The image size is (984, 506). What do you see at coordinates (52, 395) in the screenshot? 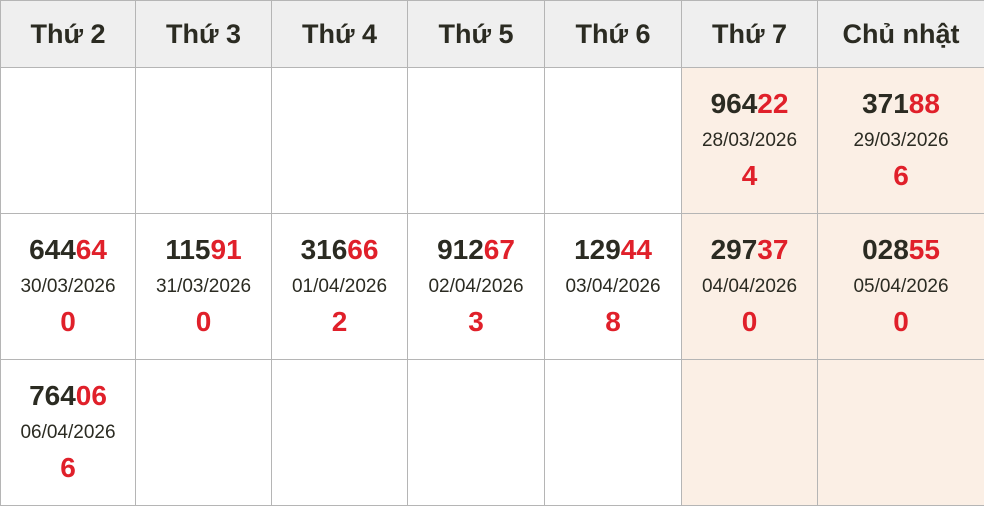
I see `number-head: 764` at bounding box center [52, 395].